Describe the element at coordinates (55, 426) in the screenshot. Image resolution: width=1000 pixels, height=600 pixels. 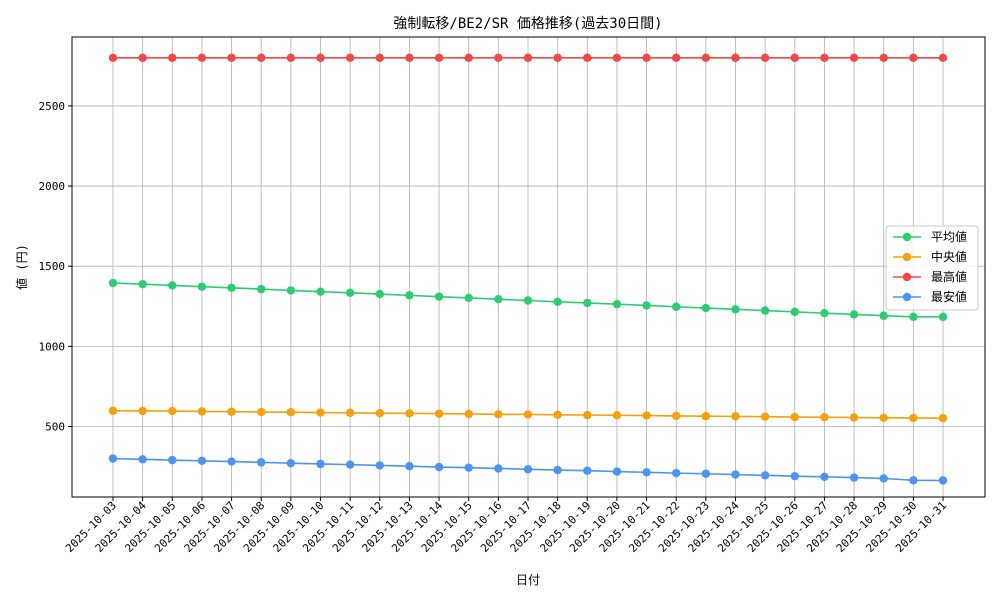
I see `y-tick-label: 500` at that location.